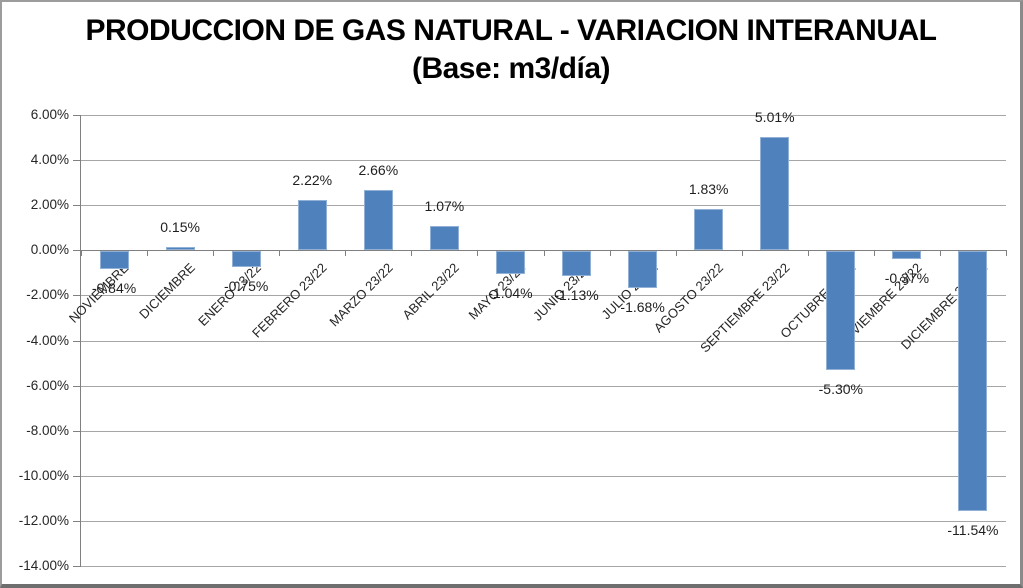 The height and width of the screenshot is (588, 1023). What do you see at coordinates (114, 288) in the screenshot?
I see `bar-value-label: -0.84%` at bounding box center [114, 288].